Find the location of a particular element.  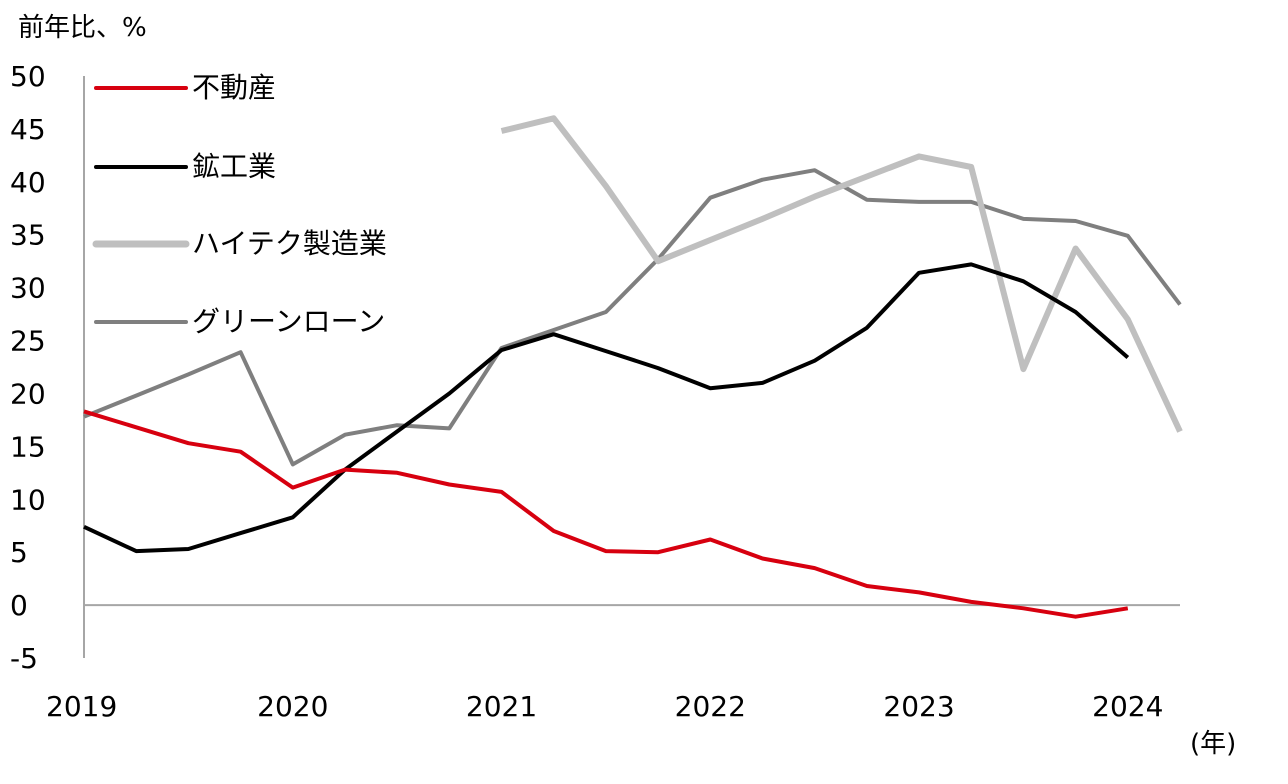

x-tick-label: 2021 is located at coordinates (501, 706).